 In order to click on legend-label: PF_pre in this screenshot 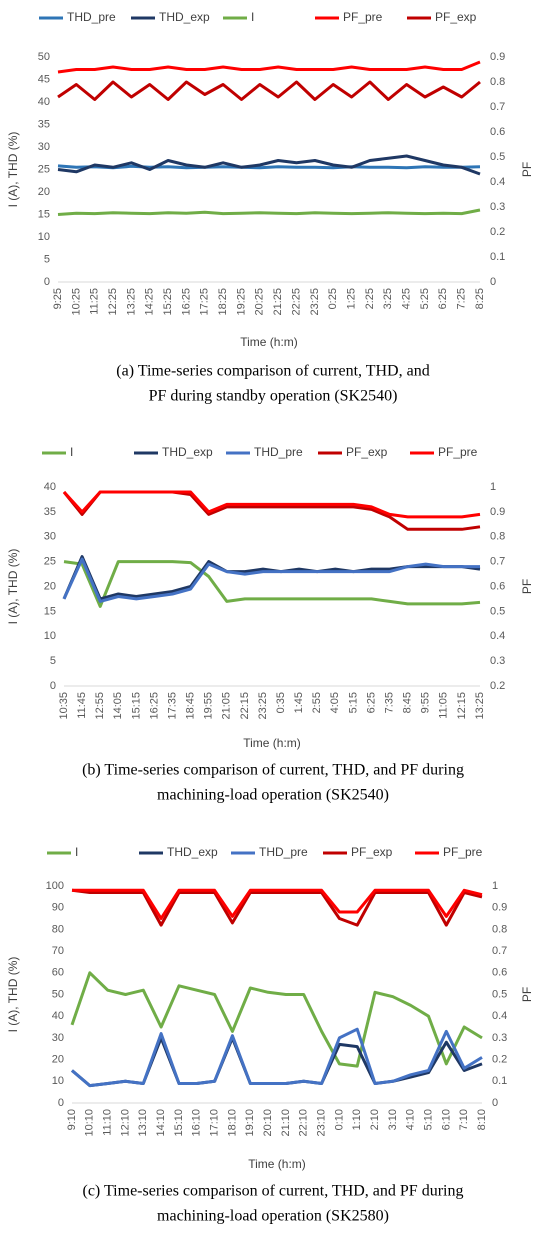, I will do `click(463, 852)`.